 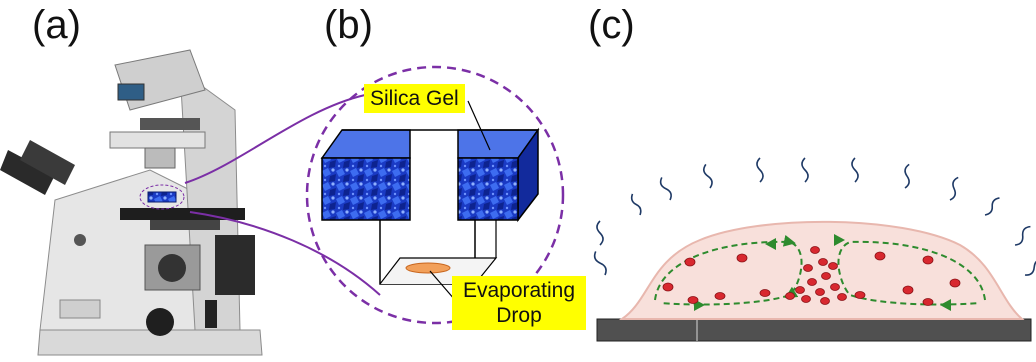 What do you see at coordinates (56, 25) in the screenshot?
I see `panel-label-a: (a)` at bounding box center [56, 25].